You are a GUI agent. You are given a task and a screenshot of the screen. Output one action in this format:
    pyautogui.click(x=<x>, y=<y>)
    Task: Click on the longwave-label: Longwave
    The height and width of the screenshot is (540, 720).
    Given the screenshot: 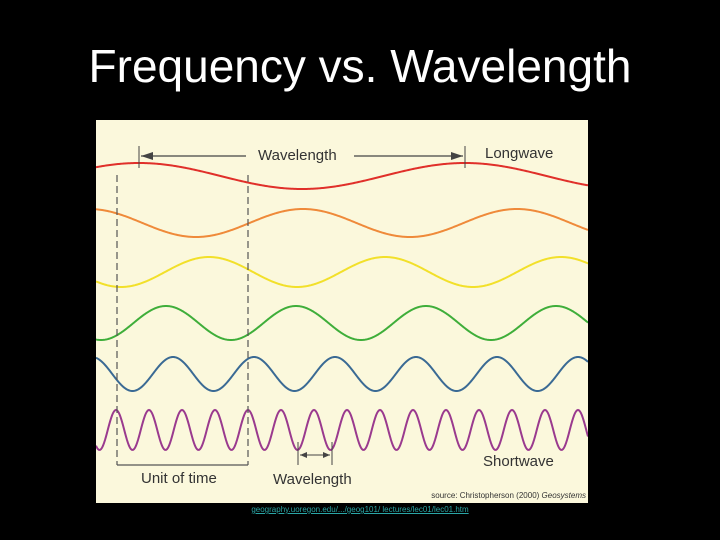 What is the action you would take?
    pyautogui.click(x=519, y=153)
    